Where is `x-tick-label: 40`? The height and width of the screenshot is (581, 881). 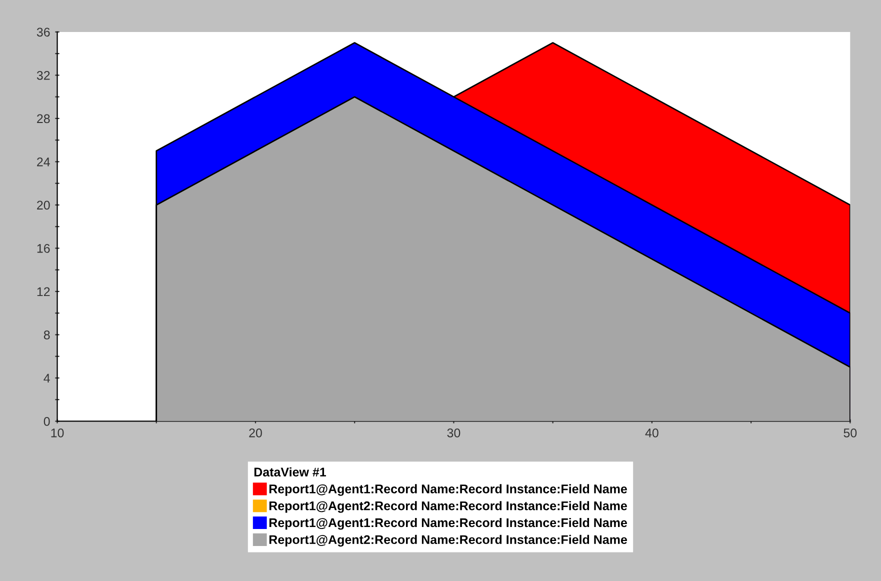 x-tick-label: 40 is located at coordinates (651, 433).